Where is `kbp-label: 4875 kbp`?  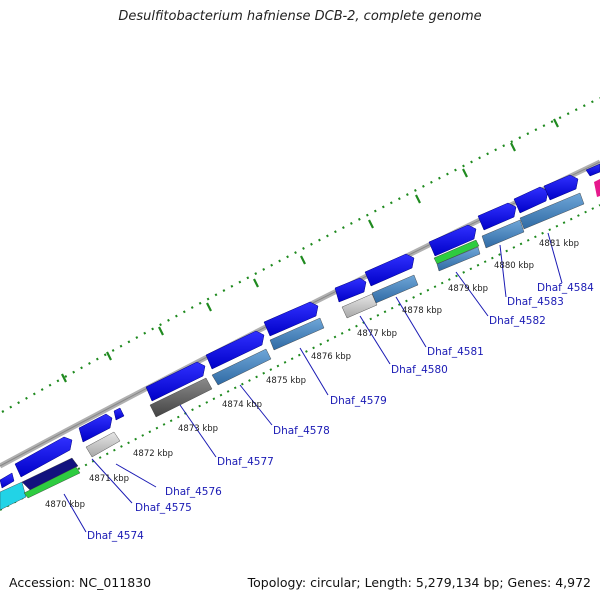
kbp-label: 4875 kbp is located at coordinates (286, 381).